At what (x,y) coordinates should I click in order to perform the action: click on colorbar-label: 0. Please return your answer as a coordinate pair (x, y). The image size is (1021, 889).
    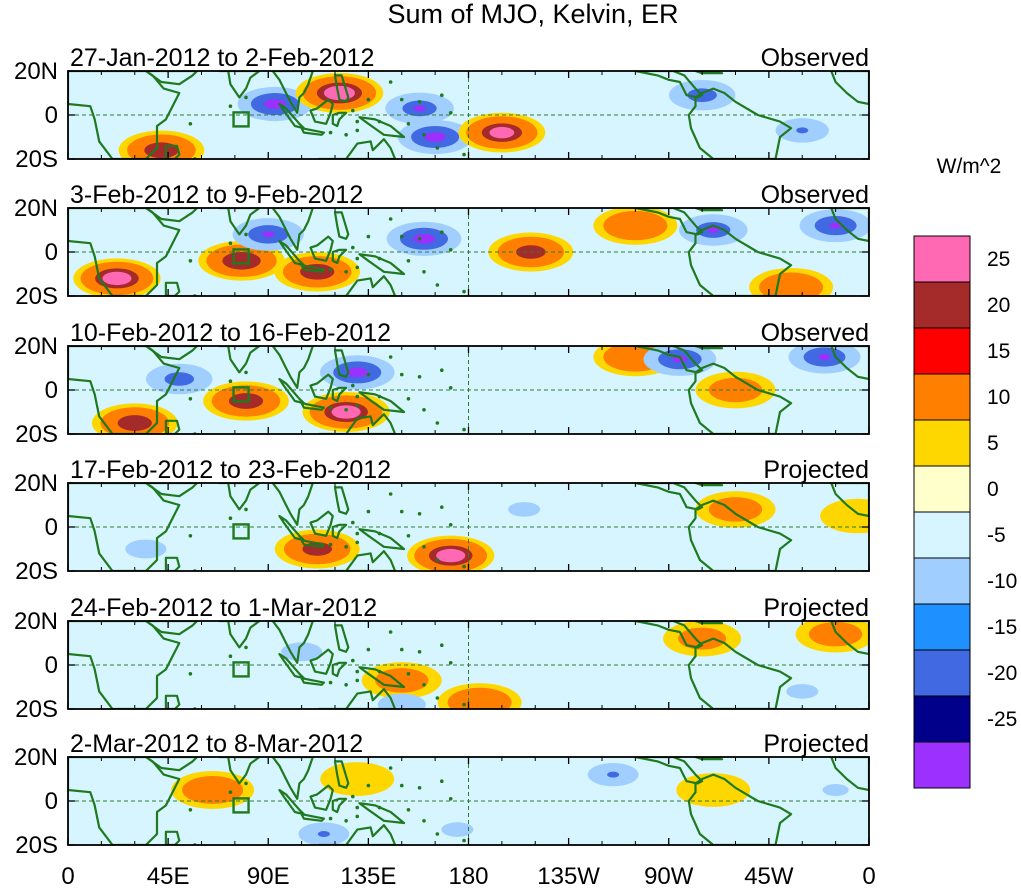
    Looking at the image, I should click on (993, 489).